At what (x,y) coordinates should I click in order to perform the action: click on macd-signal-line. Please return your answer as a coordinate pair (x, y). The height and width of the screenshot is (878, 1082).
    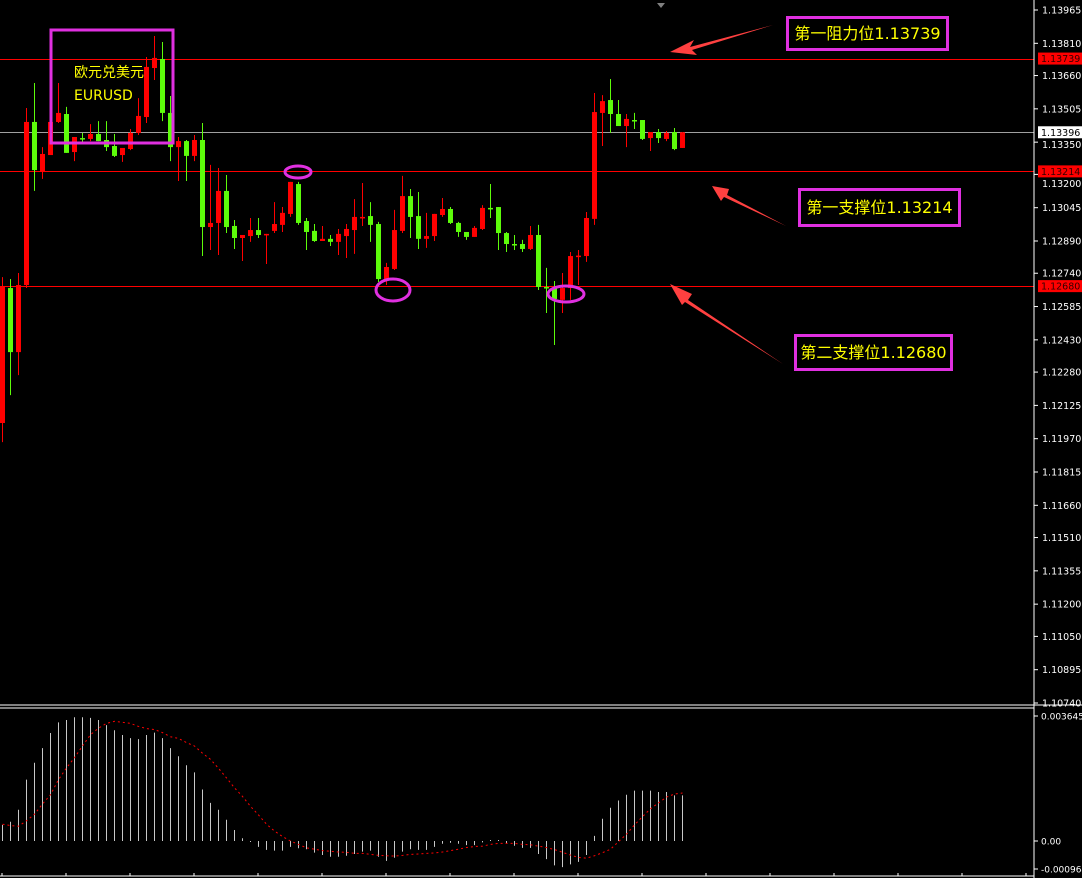
    Looking at the image, I should click on (342, 789).